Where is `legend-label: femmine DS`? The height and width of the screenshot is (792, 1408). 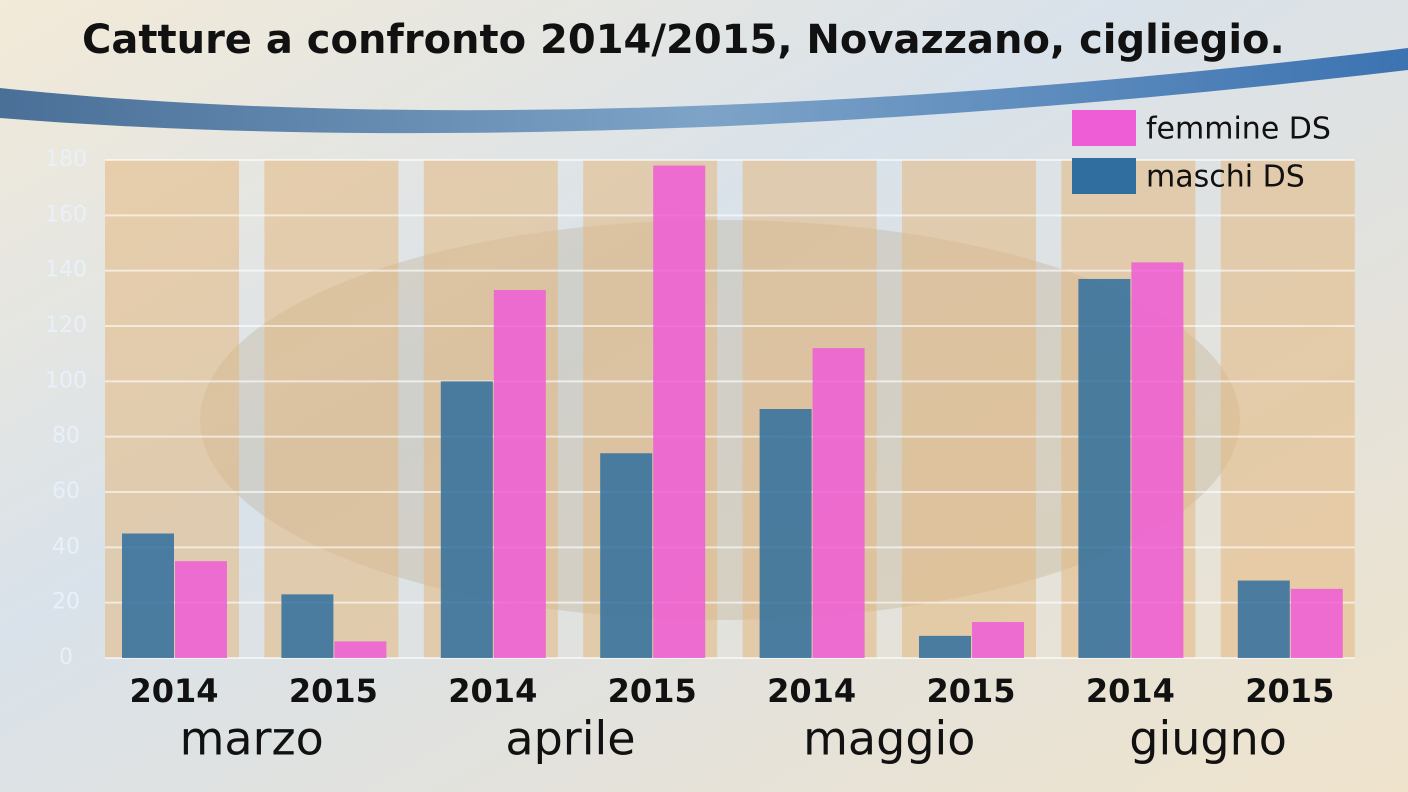
legend-label: femmine DS is located at coordinates (1238, 129).